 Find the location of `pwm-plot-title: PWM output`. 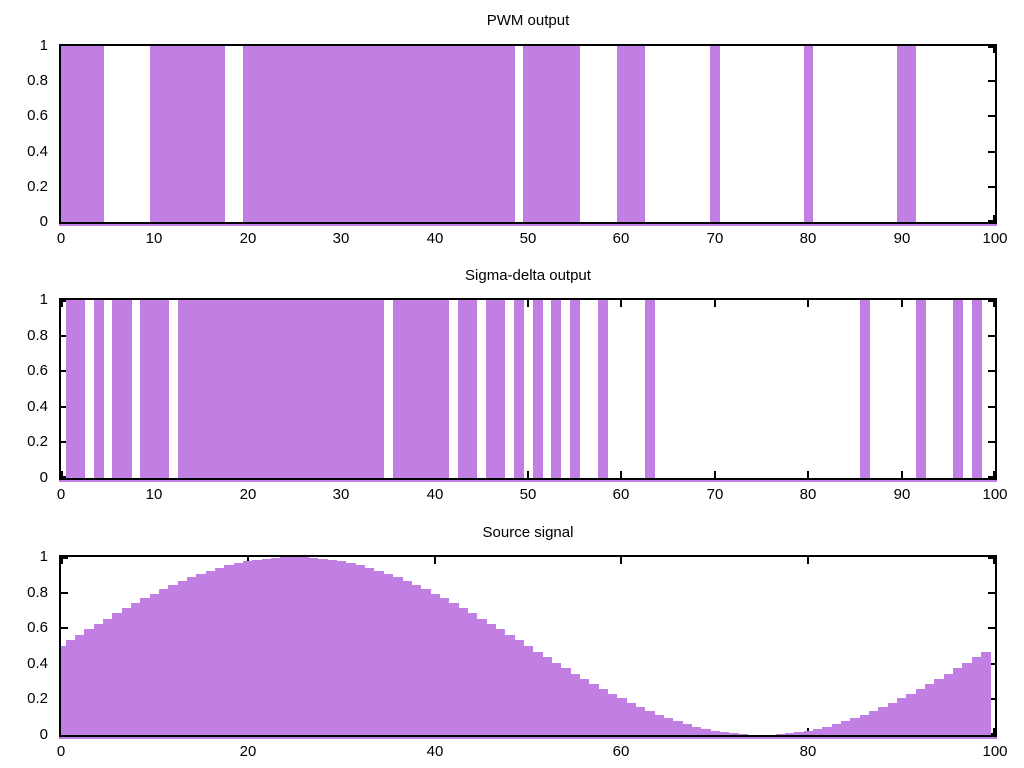

pwm-plot-title: PWM output is located at coordinates (528, 20).